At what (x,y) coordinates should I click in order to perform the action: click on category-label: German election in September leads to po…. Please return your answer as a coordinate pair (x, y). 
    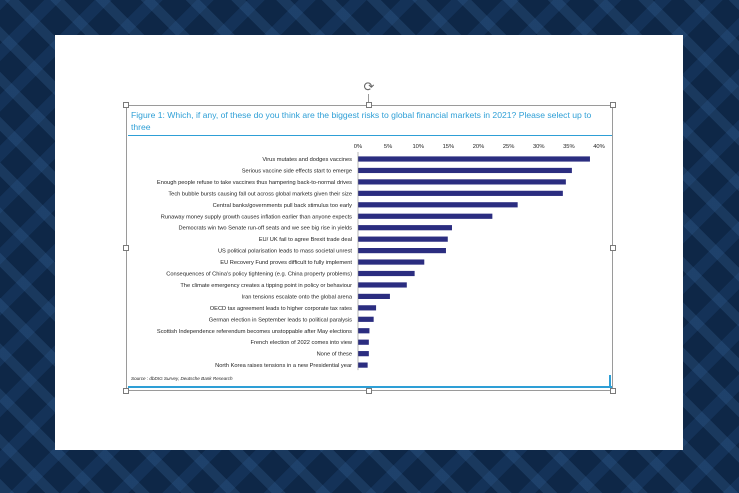
    Looking at the image, I should click on (280, 320).